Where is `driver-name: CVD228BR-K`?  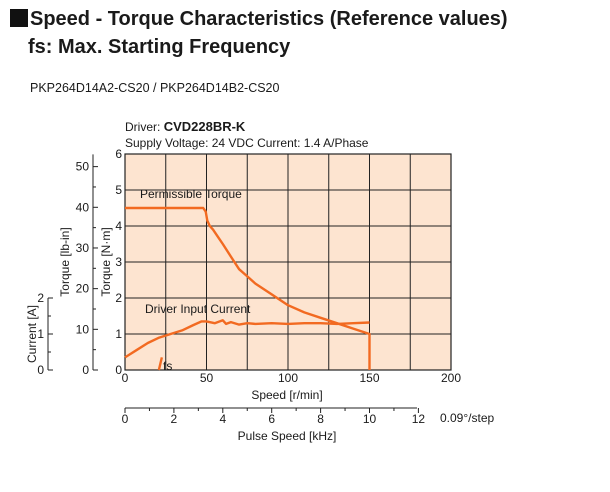 driver-name: CVD228BR-K is located at coordinates (205, 126).